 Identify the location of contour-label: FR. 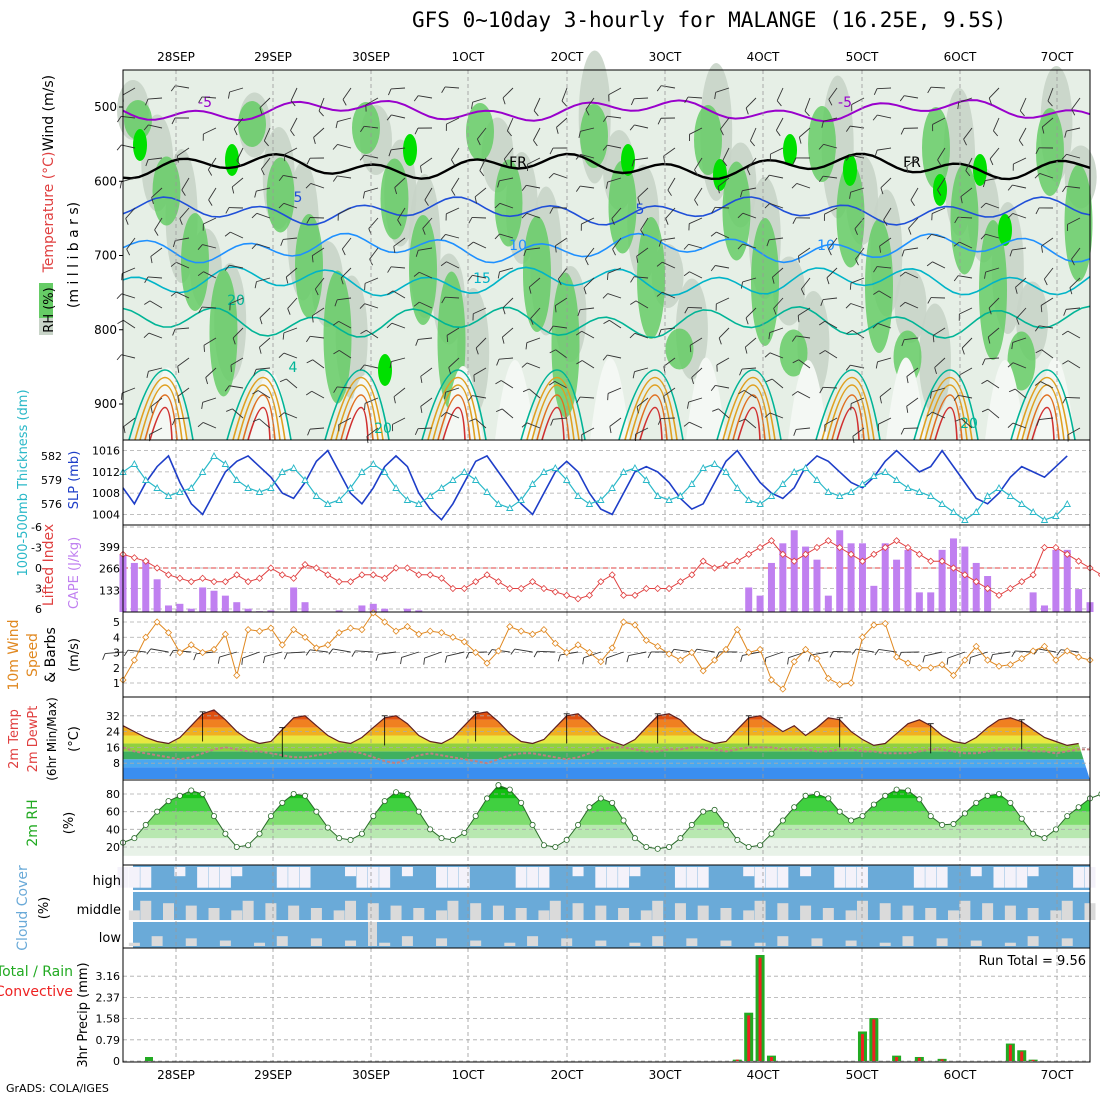
(518, 163).